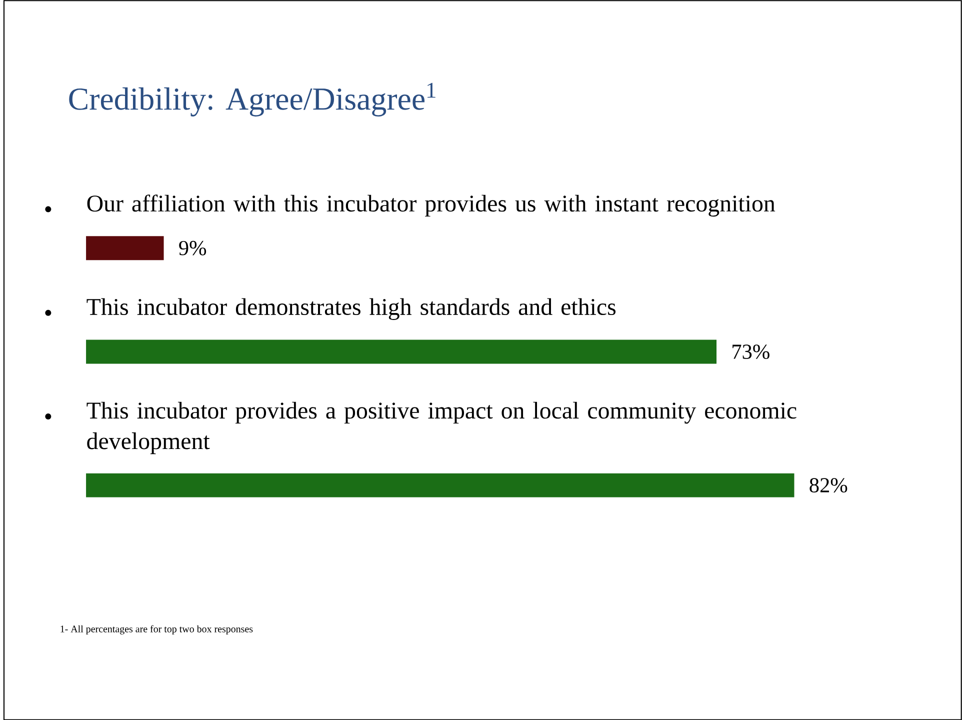  I want to click on data-label: 73%, so click(751, 351).